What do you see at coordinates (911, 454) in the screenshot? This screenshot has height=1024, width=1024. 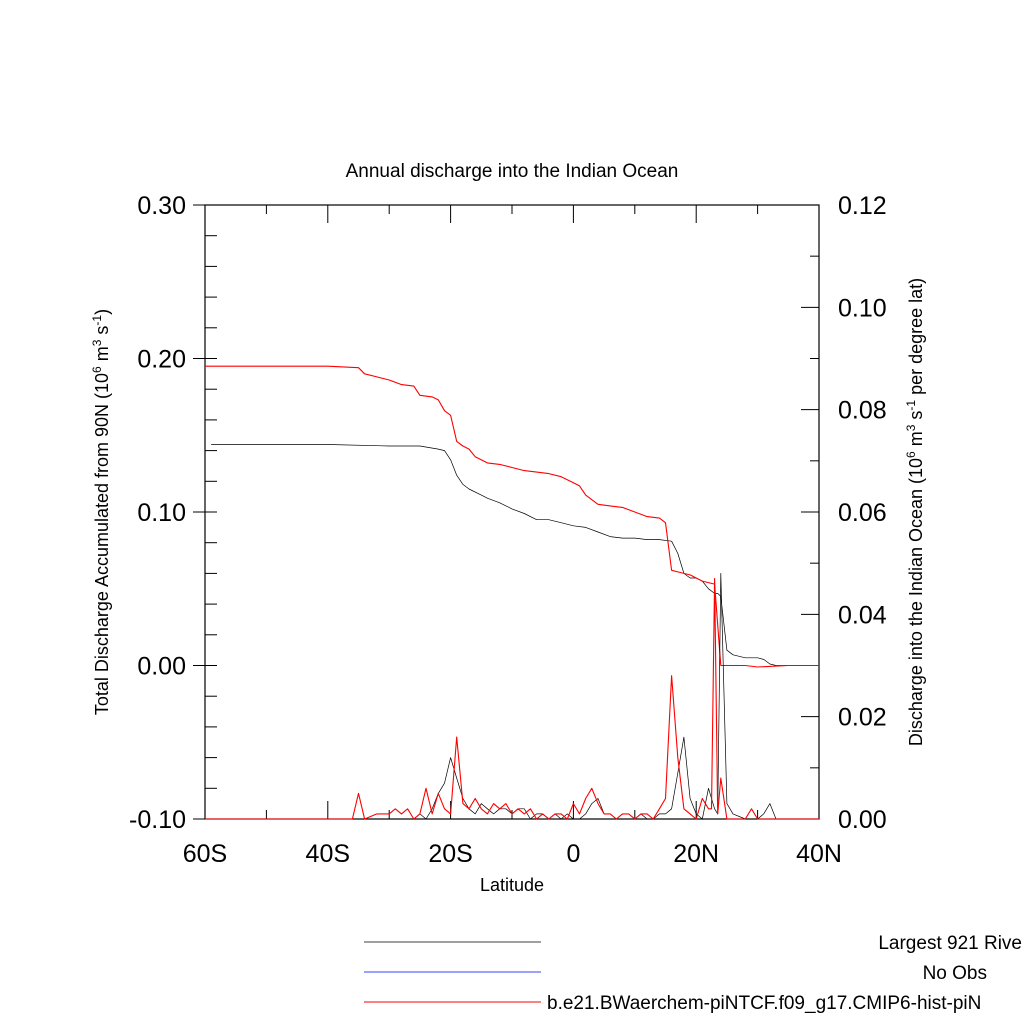 I see `y-right-label-exp1: 6` at bounding box center [911, 454].